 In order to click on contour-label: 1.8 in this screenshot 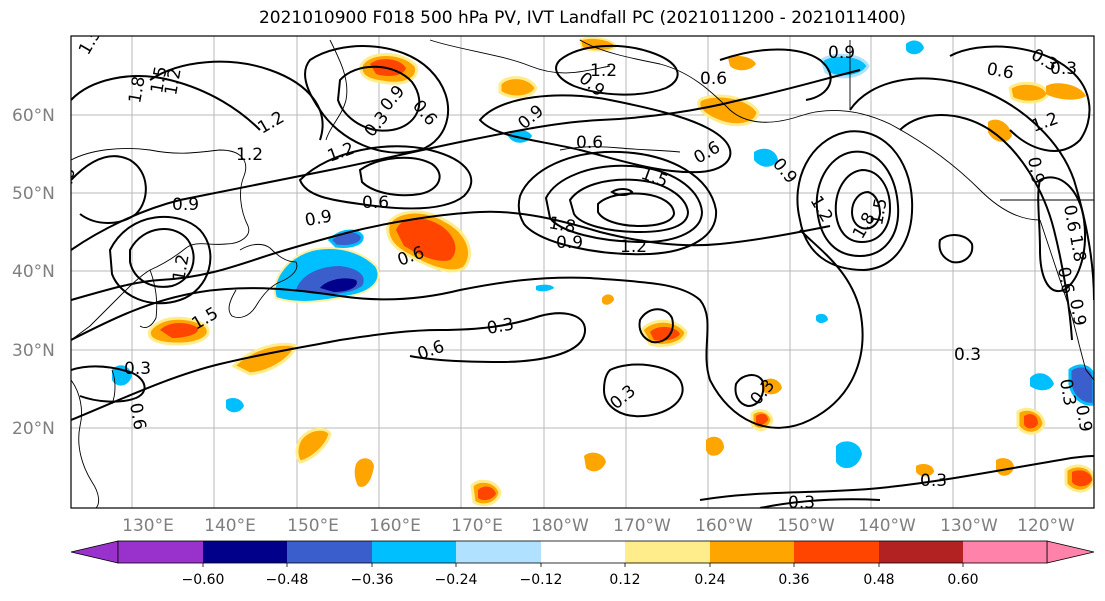, I will do `click(1077, 248)`.